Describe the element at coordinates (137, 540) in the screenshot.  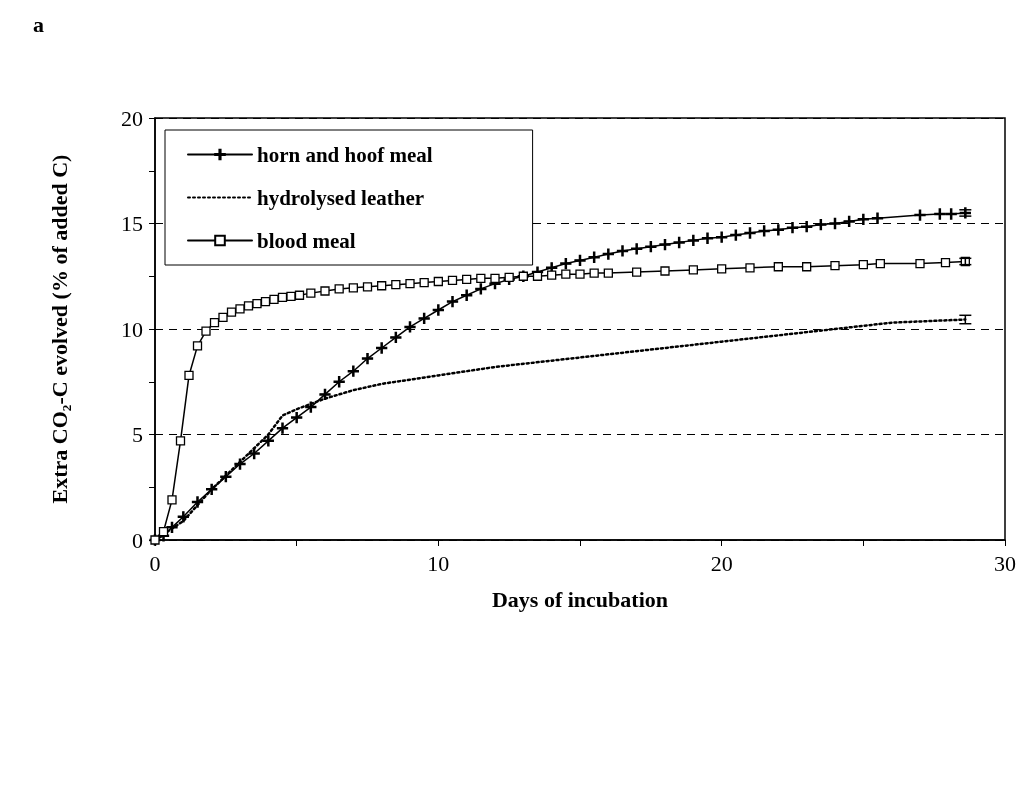
I see `y-tick-label: 0` at that location.